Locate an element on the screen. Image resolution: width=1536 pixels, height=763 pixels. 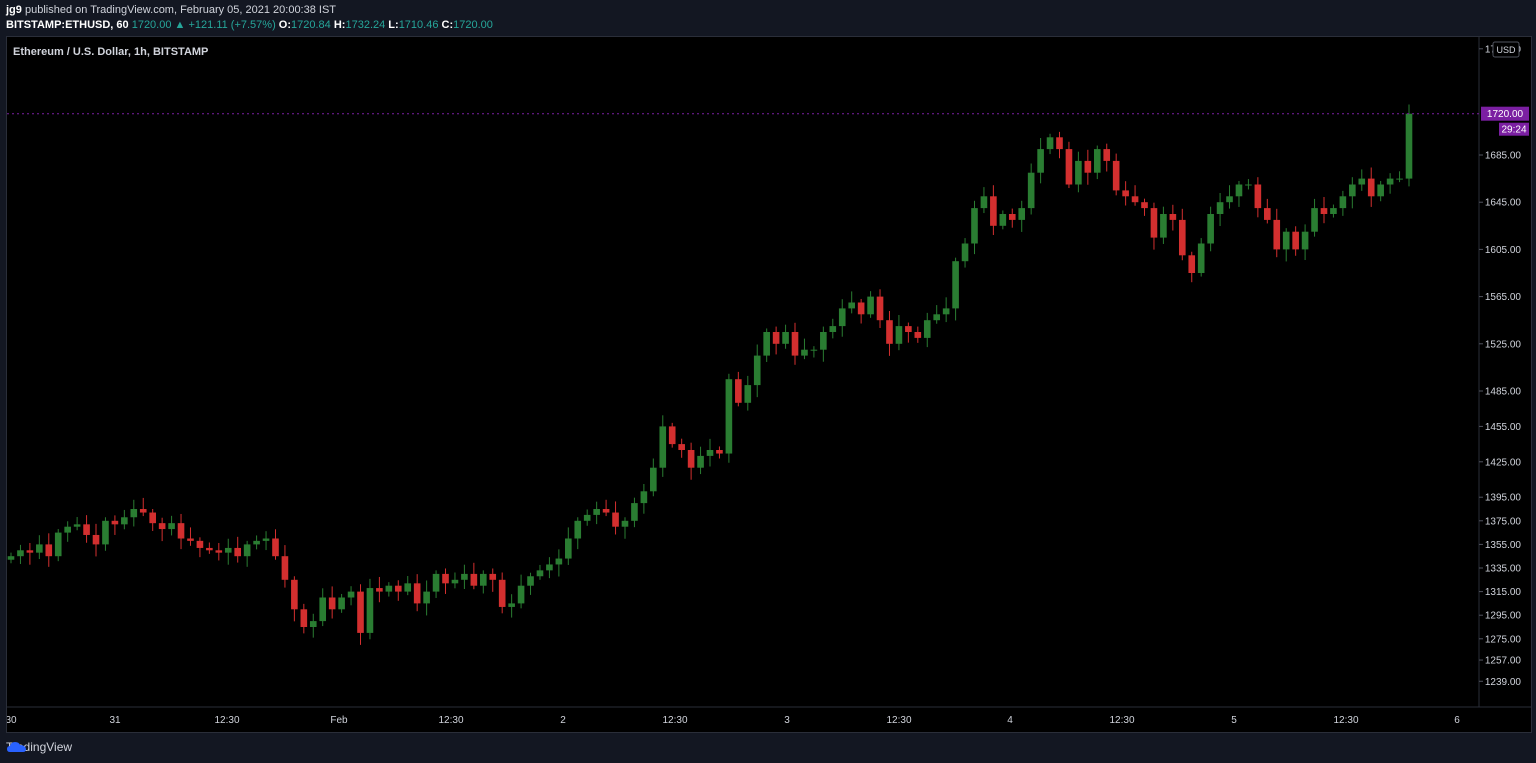
publisher-name: jg9 is located at coordinates (14, 10).